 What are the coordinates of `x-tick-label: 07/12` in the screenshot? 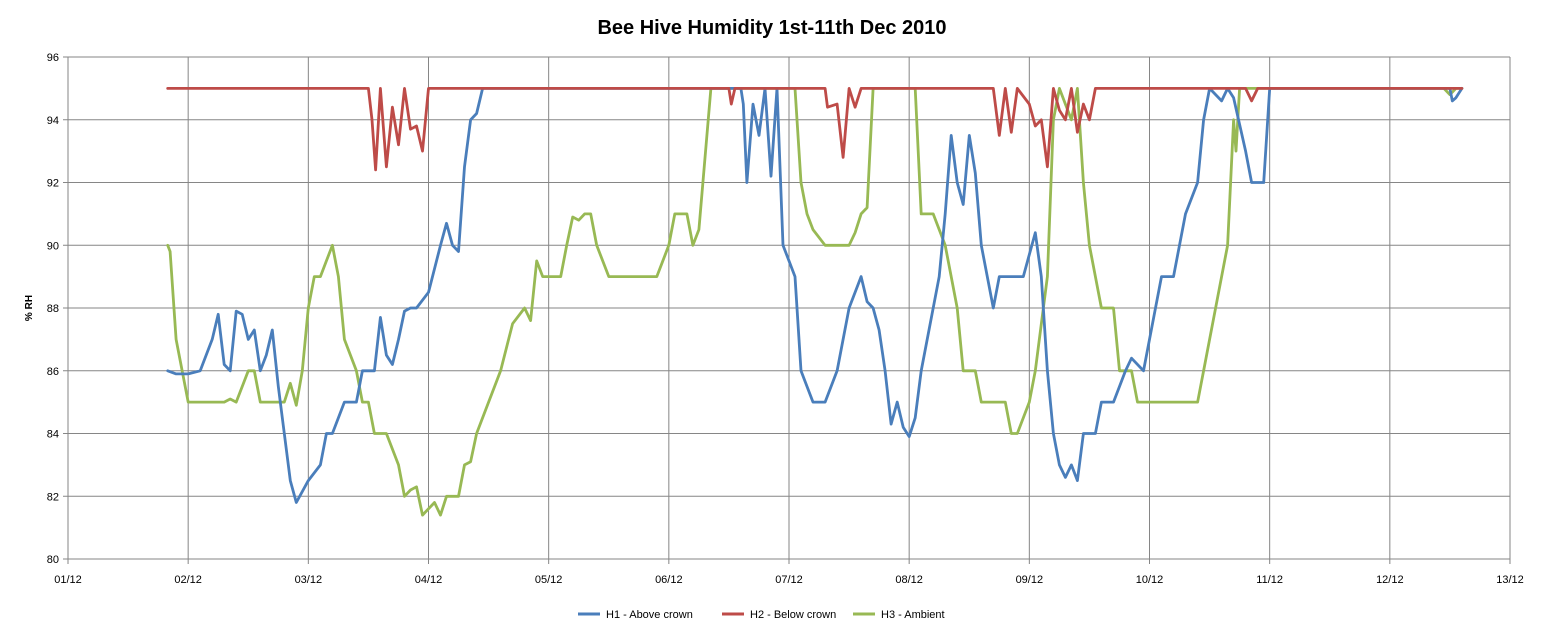 It's located at (789, 580).